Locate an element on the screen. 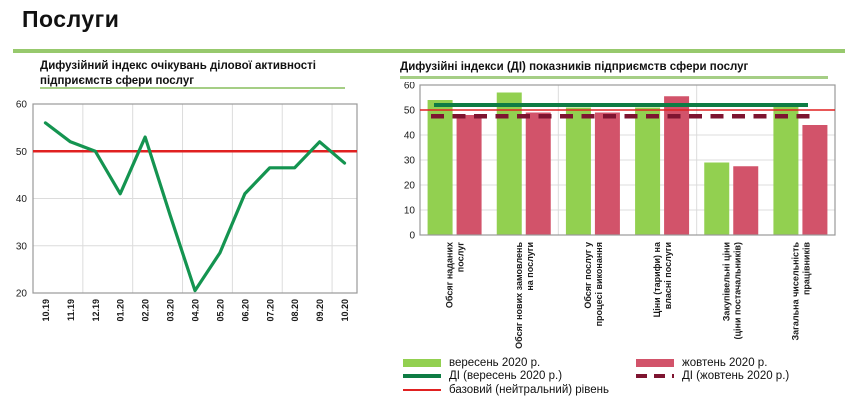 The height and width of the screenshot is (400, 860). category-label: Обсяг нових замовлень is located at coordinates (519, 295).